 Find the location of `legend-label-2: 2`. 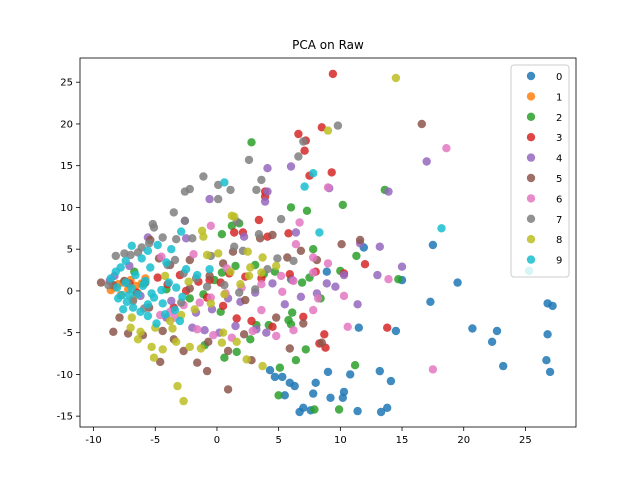

legend-label-2: 2 is located at coordinates (559, 118).